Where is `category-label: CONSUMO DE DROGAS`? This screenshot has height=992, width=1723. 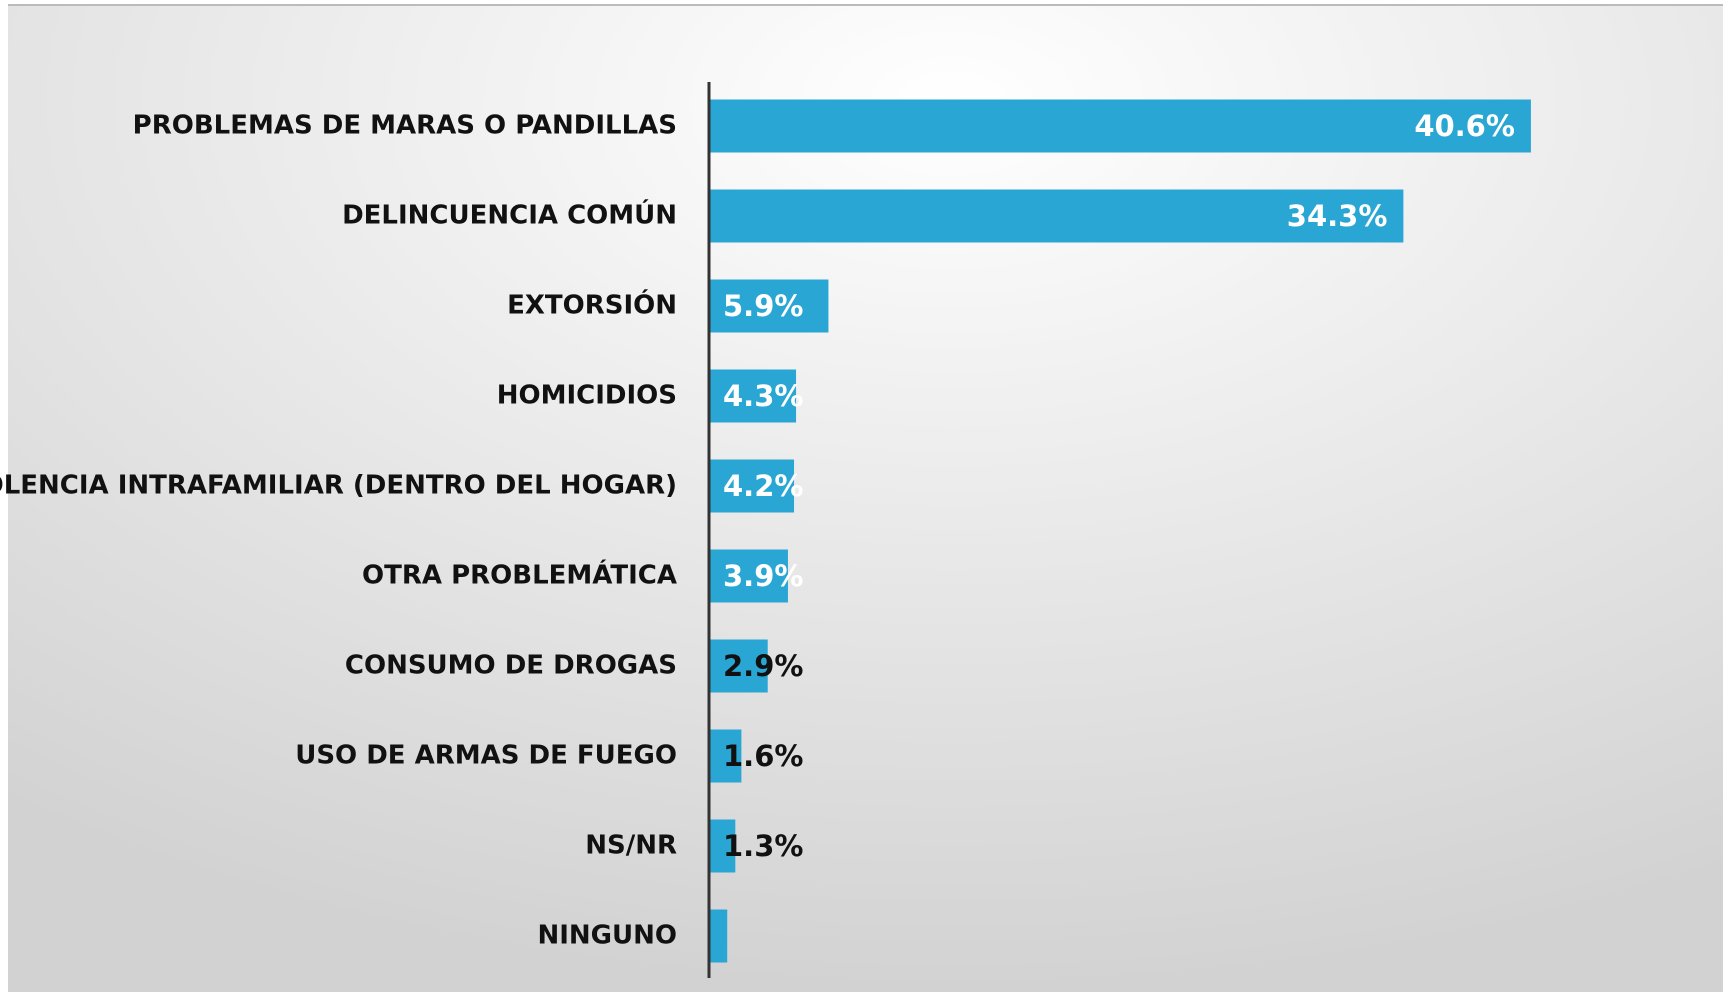
category-label: CONSUMO DE DROGAS is located at coordinates (511, 666).